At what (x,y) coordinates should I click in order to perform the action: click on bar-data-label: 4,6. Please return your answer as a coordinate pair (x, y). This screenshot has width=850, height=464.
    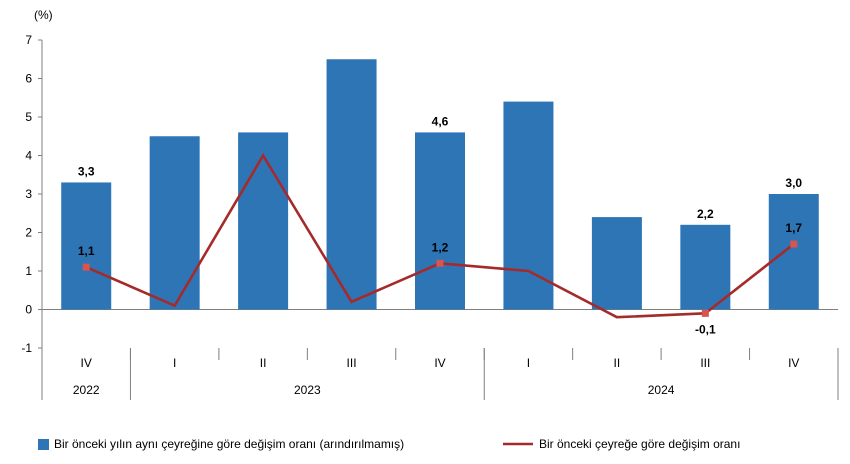
    Looking at the image, I should click on (440, 121).